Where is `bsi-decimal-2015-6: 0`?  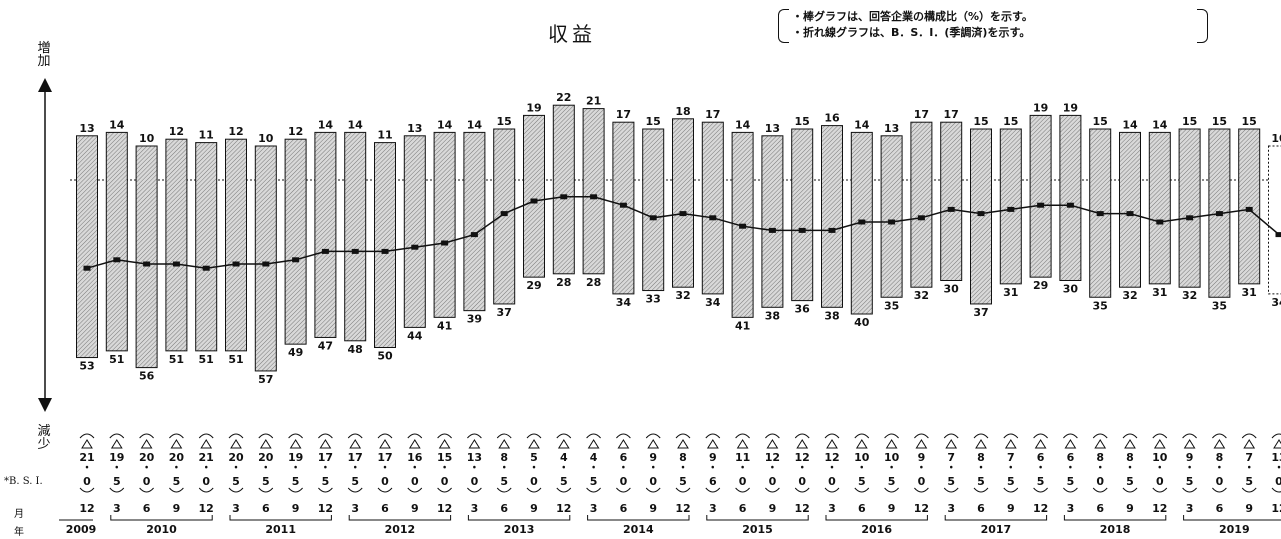 bsi-decimal-2015-6: 0 is located at coordinates (743, 481).